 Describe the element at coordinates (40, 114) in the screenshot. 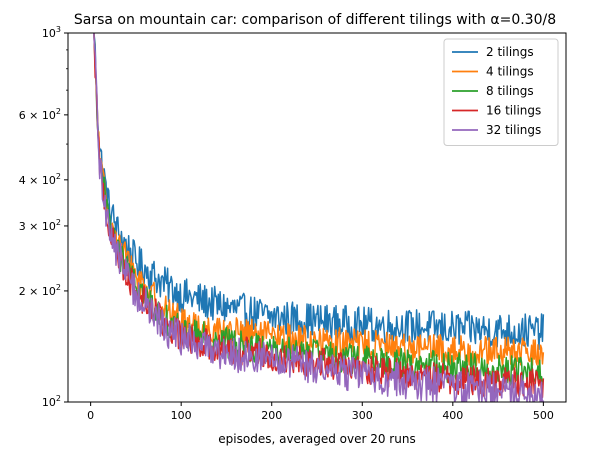

I see `y-tick-label: 6 × 10²` at that location.